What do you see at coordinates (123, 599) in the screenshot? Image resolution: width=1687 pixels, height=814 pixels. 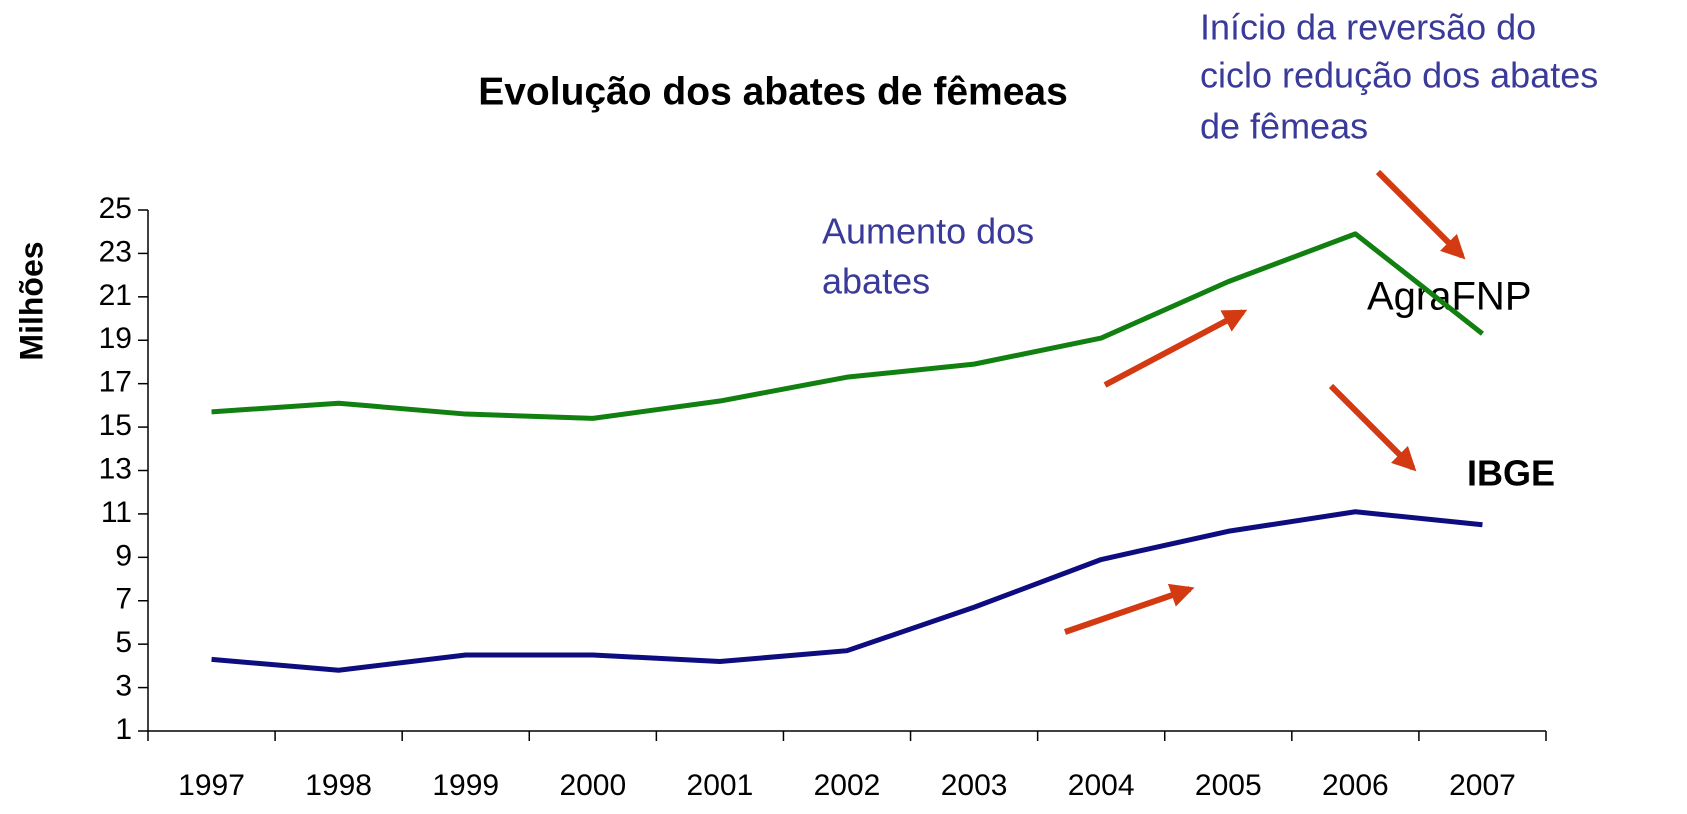 I see `y-tick-label: 7` at bounding box center [123, 599].